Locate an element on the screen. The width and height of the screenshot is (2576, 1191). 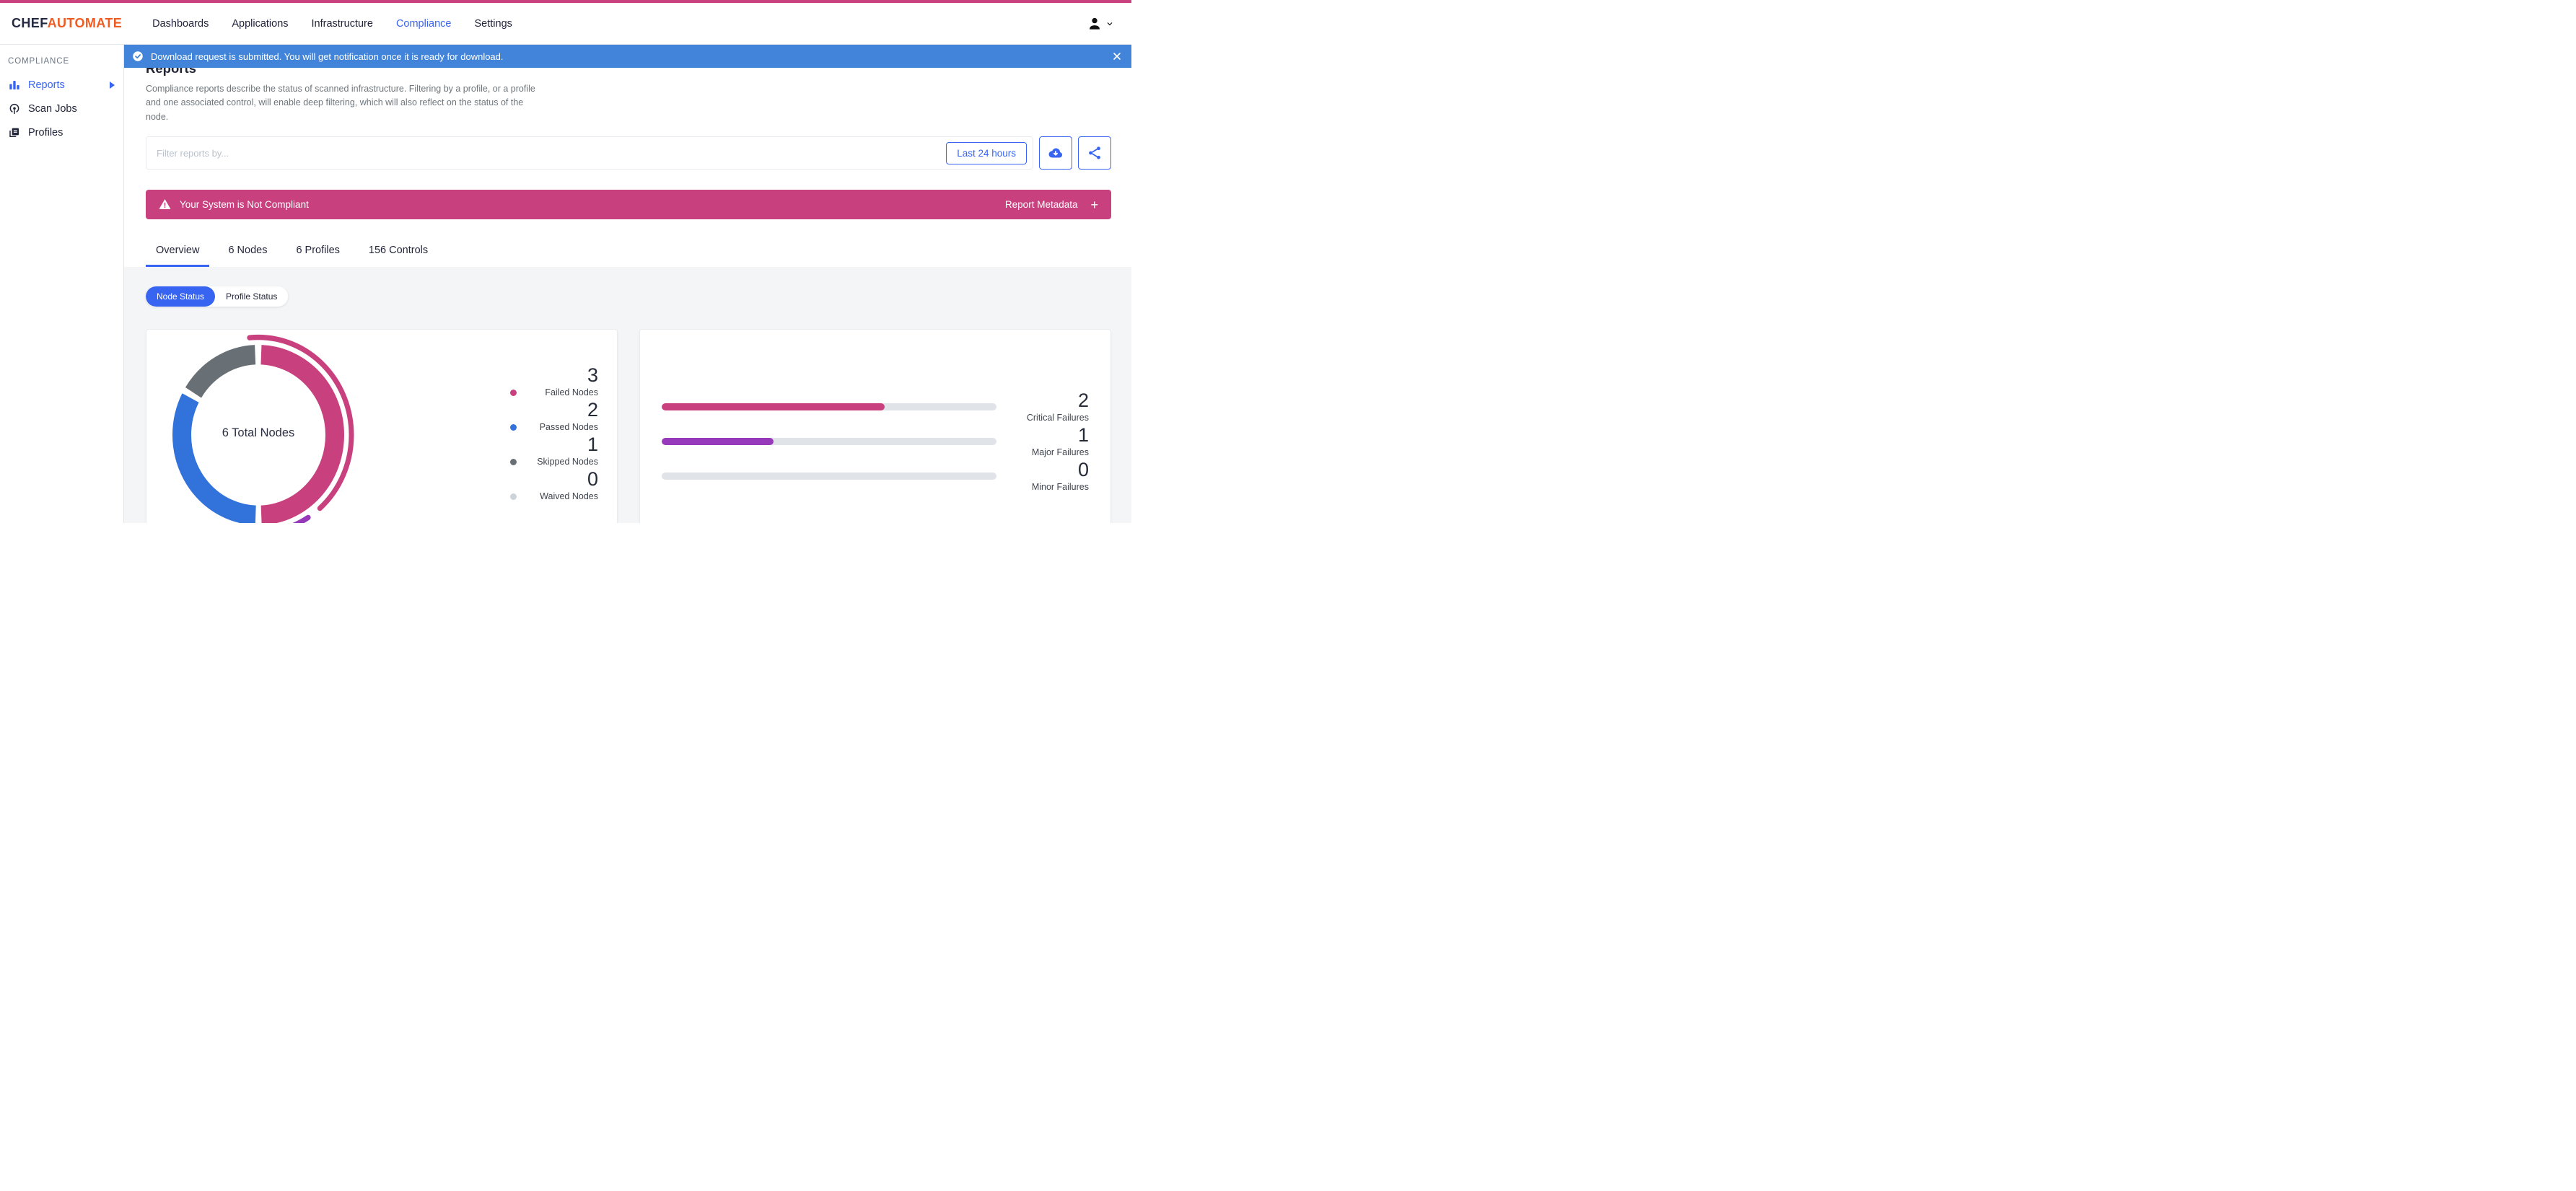
chef-automate-logo: CHEFAUTOMATE is located at coordinates (67, 24).